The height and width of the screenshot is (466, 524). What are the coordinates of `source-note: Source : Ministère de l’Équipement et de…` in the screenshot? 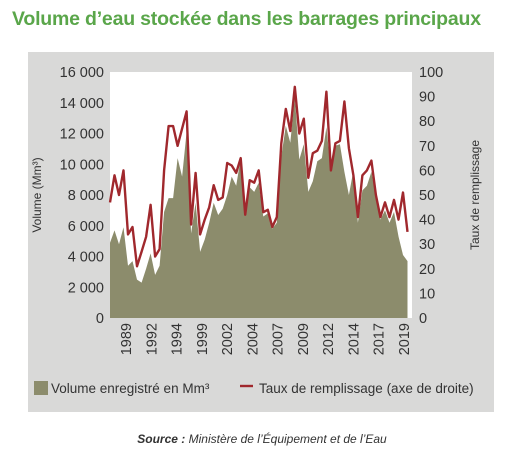 It's located at (262, 439).